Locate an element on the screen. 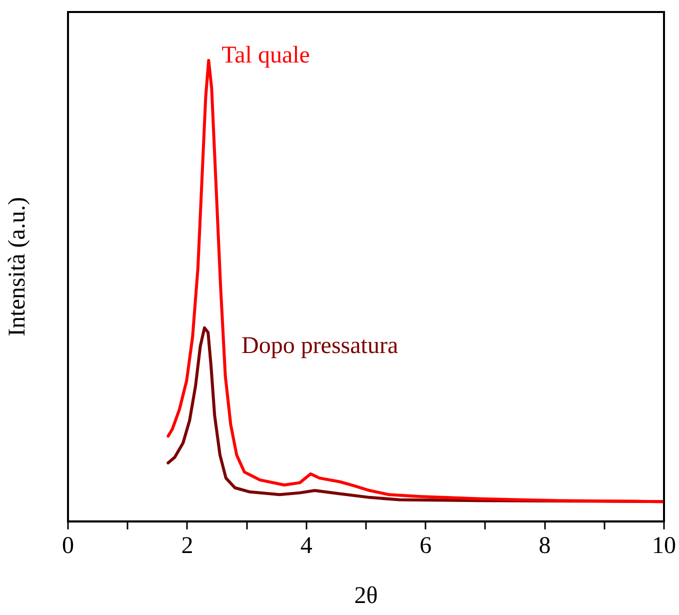 The height and width of the screenshot is (615, 679). x-tick-label: 2 is located at coordinates (187, 546).